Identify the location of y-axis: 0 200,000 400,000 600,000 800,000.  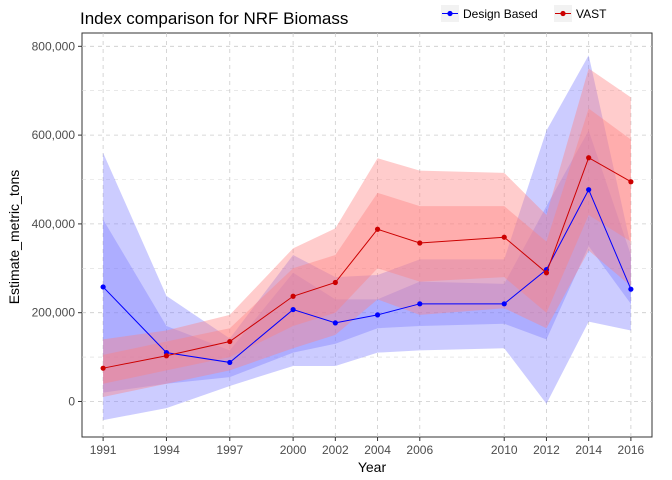
(57, 223).